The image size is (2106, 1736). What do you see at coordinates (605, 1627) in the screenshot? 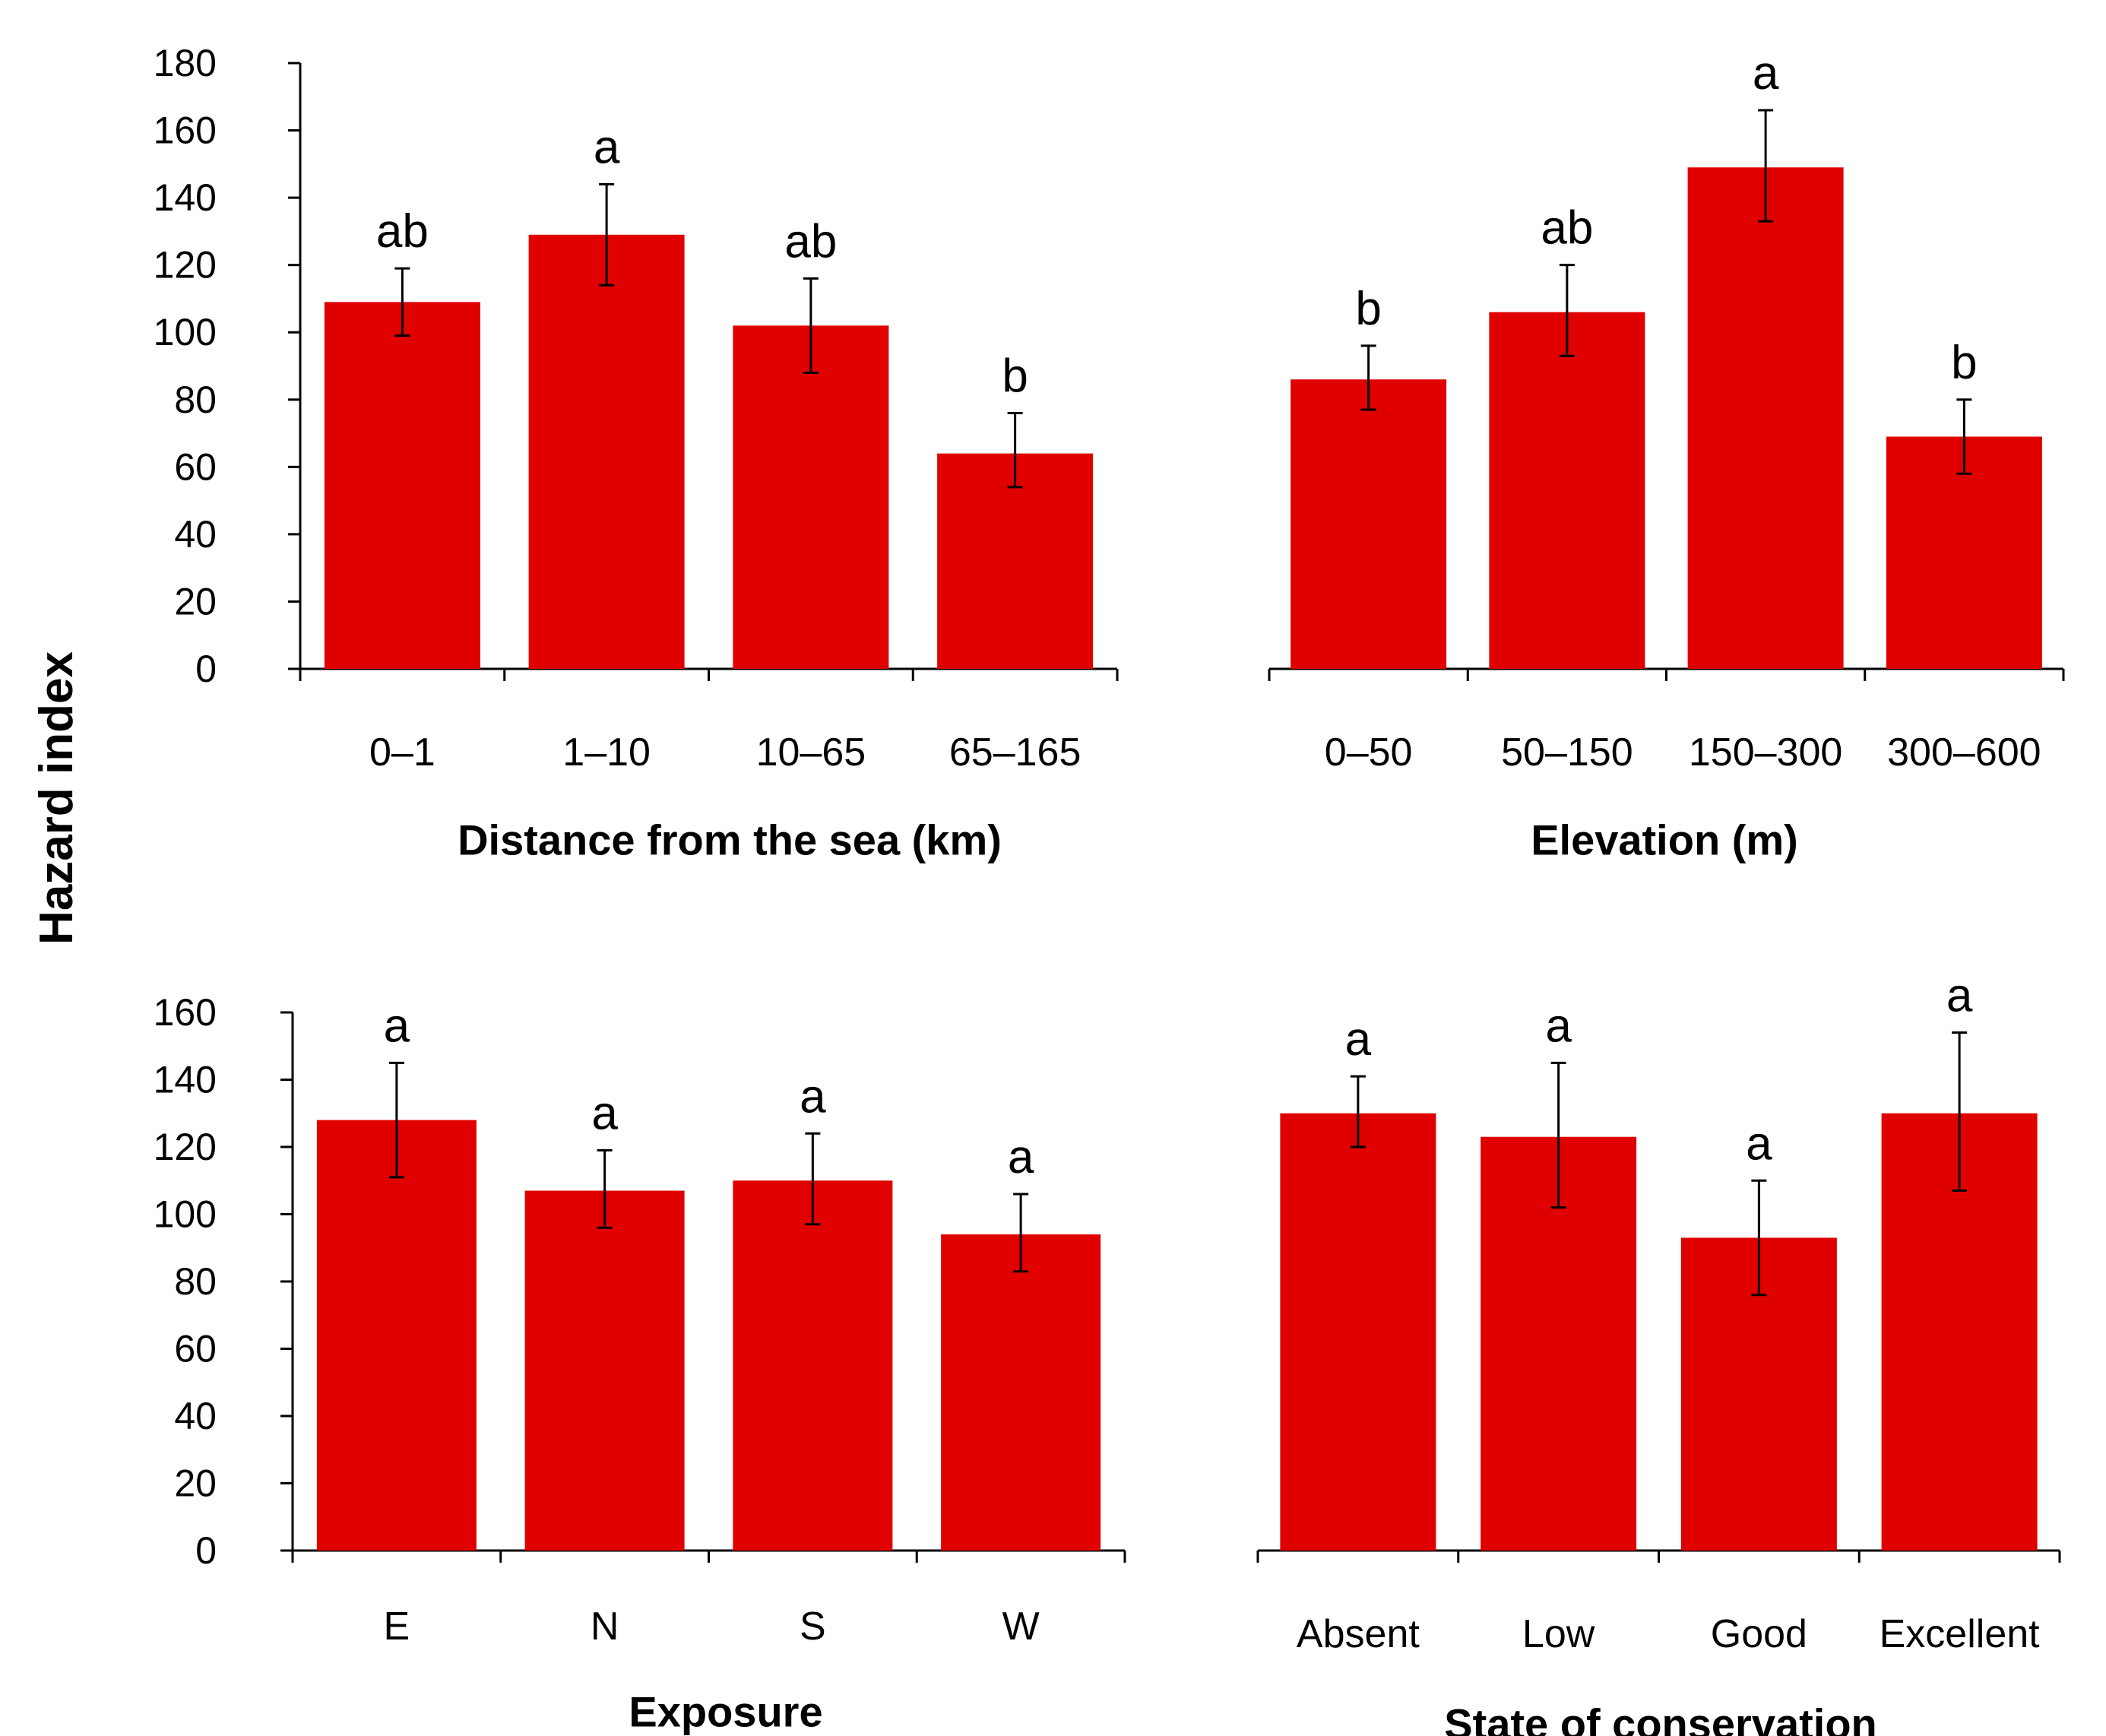
I see `category-label: N` at bounding box center [605, 1627].